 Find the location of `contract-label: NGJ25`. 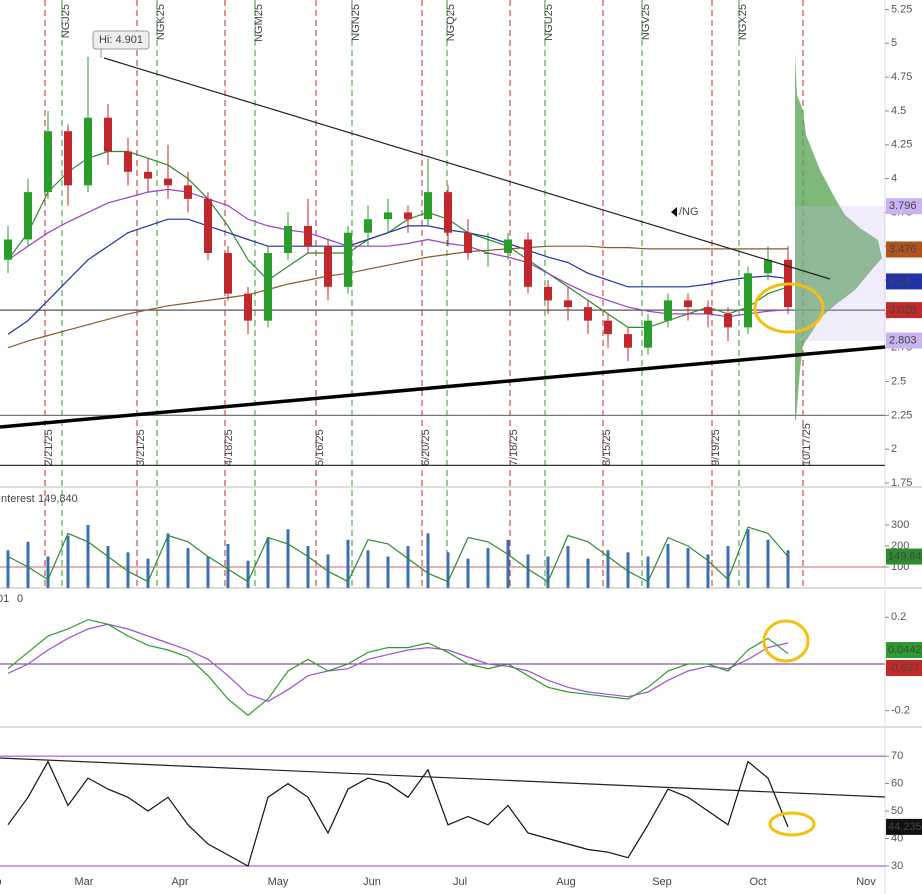

contract-label: NGJ25 is located at coordinates (66, 21).